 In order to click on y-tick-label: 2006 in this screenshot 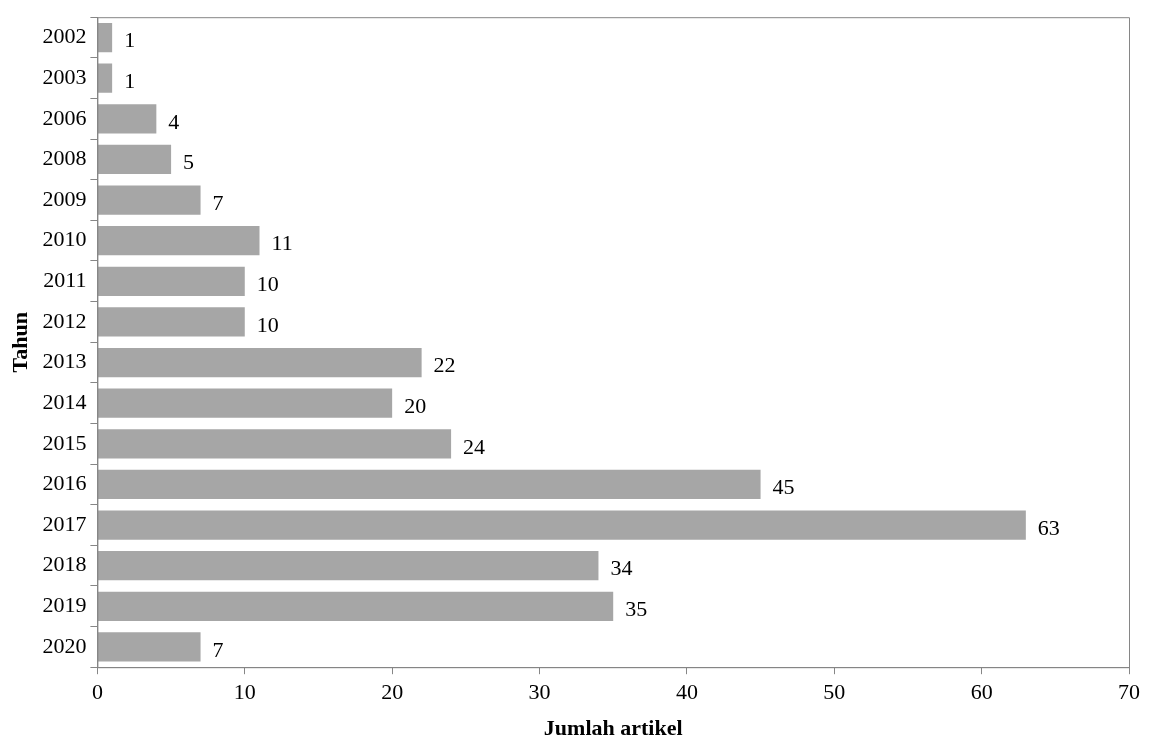, I will do `click(64, 117)`.